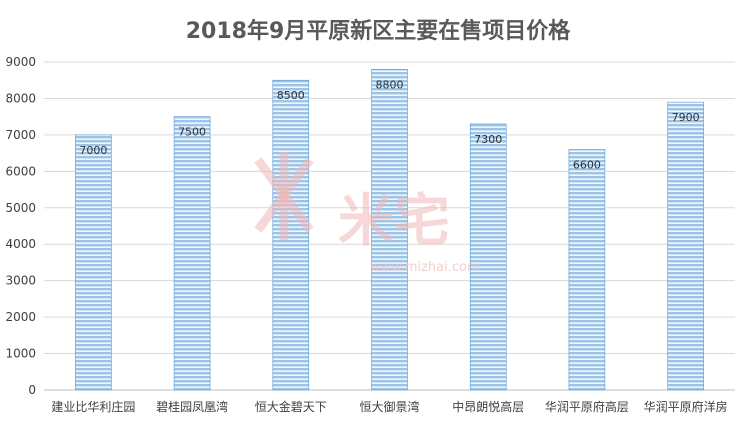 The height and width of the screenshot is (423, 740). What do you see at coordinates (20, 208) in the screenshot?
I see `y-tick-label: 5000` at bounding box center [20, 208].